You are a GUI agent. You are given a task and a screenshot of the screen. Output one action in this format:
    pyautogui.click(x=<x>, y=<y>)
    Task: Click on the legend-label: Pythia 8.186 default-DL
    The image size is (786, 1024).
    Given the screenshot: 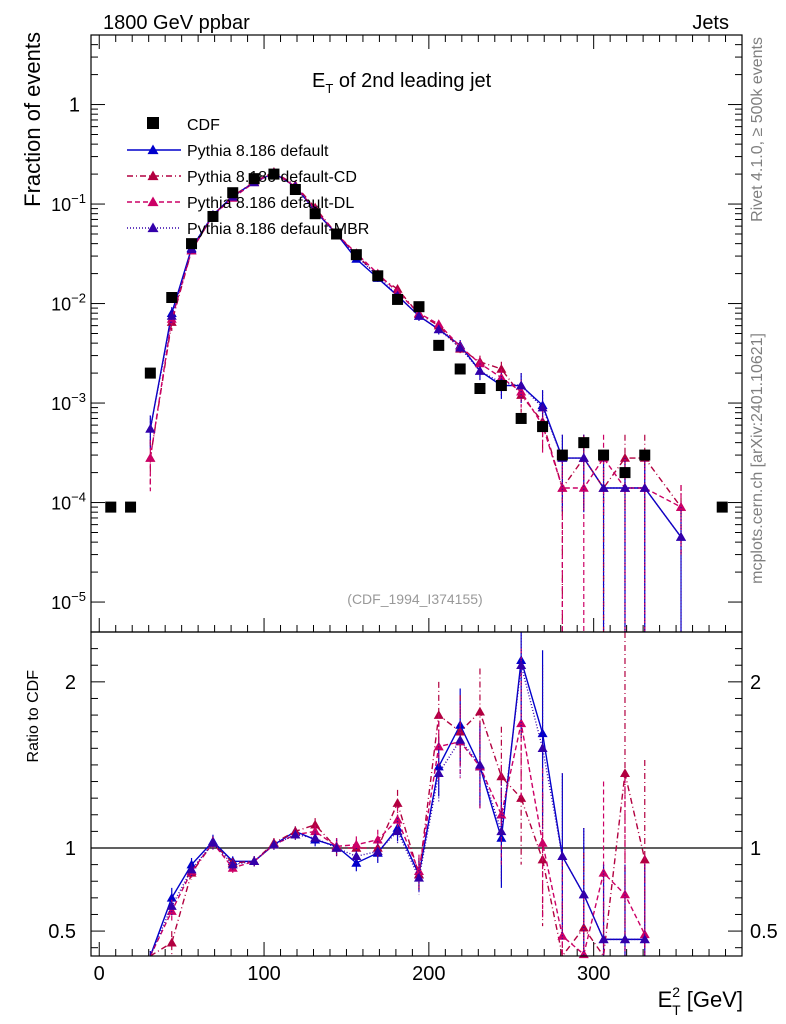 What is the action you would take?
    pyautogui.click(x=270, y=203)
    